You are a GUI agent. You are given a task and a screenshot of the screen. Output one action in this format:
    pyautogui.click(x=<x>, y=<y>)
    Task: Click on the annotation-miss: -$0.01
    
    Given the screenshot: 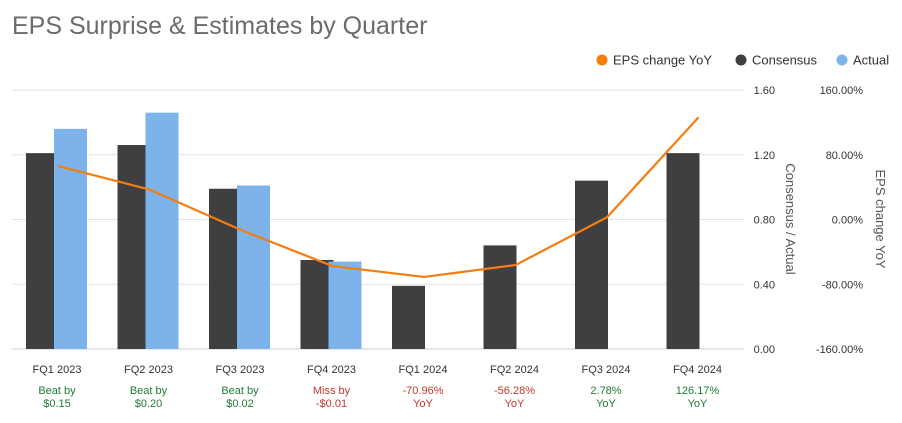 What is the action you would take?
    pyautogui.click(x=331, y=404)
    